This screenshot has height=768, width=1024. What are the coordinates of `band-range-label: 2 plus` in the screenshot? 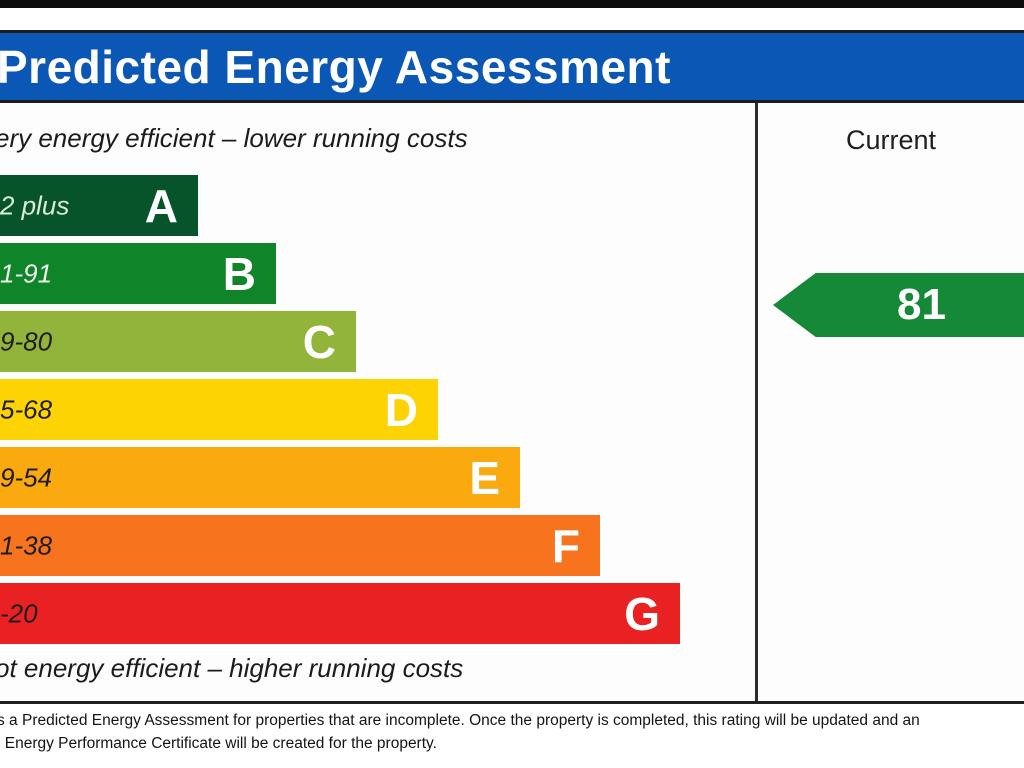 It's located at (35, 205).